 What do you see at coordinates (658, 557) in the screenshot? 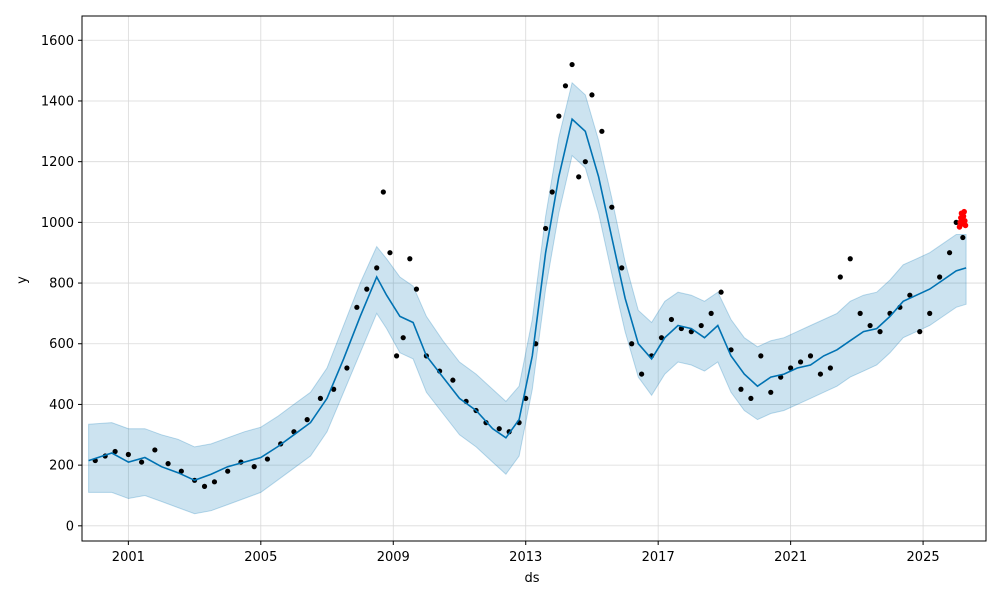
I see `x-tick-label: 2017` at bounding box center [658, 557].